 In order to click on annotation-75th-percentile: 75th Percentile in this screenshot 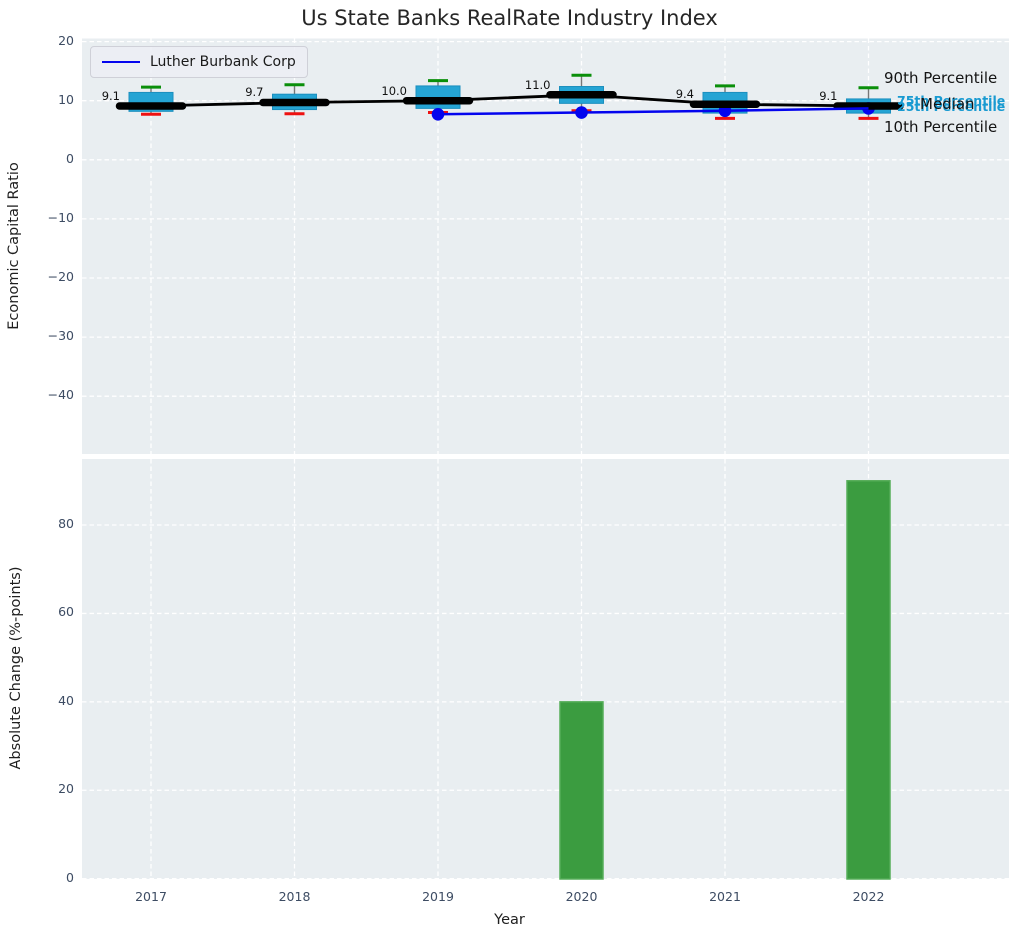, I will do `click(951, 100)`.